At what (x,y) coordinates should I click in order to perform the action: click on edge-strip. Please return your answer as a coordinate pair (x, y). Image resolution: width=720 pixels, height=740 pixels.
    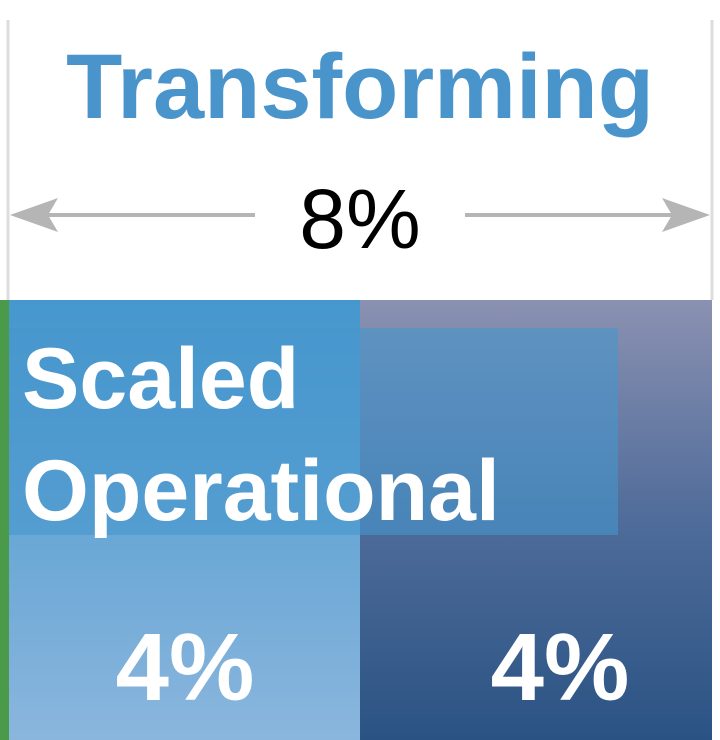
    Looking at the image, I should click on (4, 520).